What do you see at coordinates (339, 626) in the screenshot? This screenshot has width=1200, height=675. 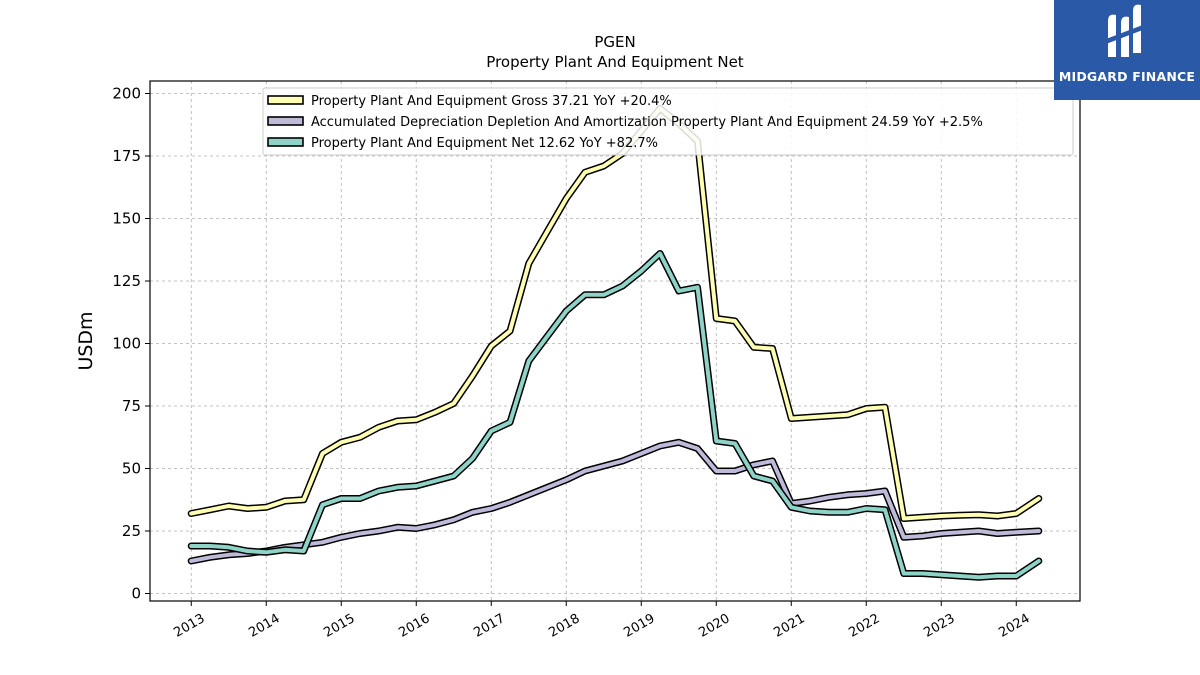 I see `tick-label-x: 2015` at bounding box center [339, 626].